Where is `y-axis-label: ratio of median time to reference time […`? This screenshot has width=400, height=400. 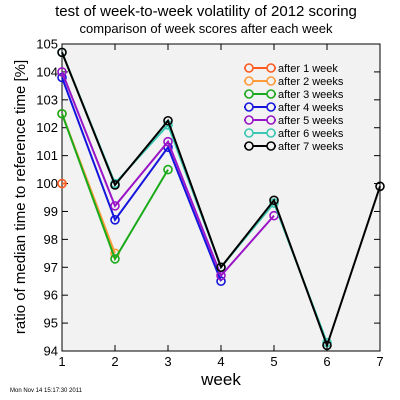
y-axis-label: ratio of median time to reference time [… is located at coordinates (20, 197).